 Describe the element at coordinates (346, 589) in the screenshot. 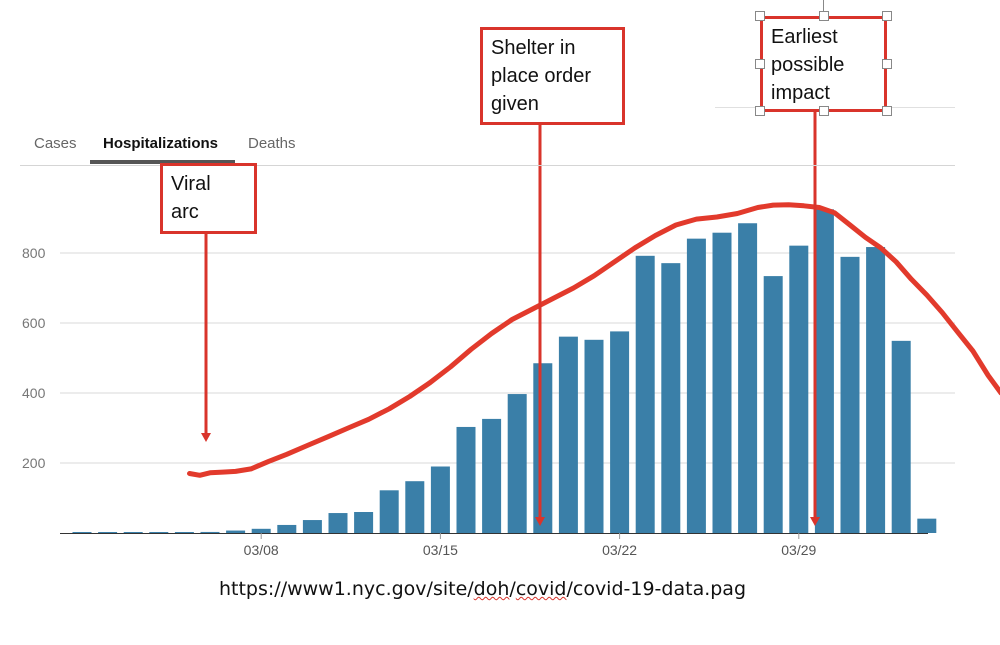

I see `url-text: https://www1.nyc.gov/site/` at that location.